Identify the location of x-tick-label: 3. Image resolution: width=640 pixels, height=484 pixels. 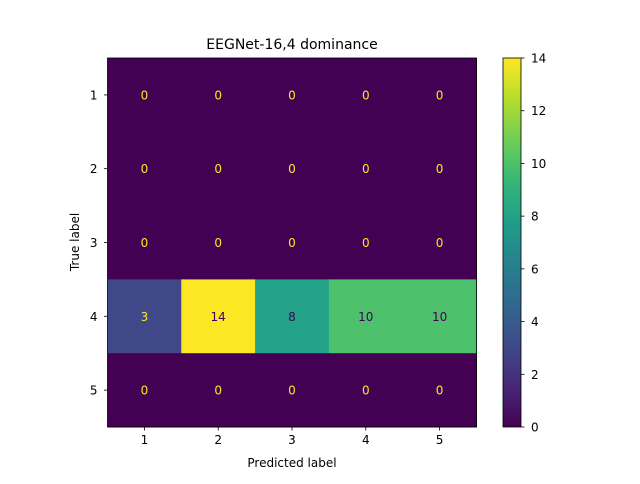
(292, 440).